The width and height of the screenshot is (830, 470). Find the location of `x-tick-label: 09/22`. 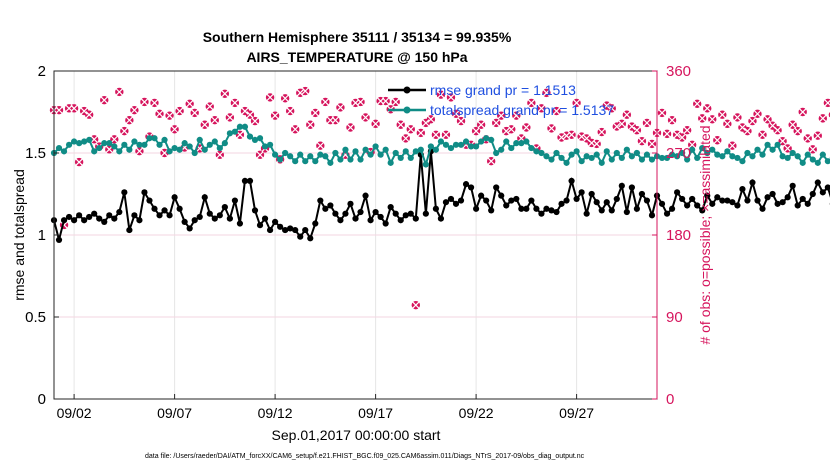

x-tick-label: 09/22 is located at coordinates (476, 413).